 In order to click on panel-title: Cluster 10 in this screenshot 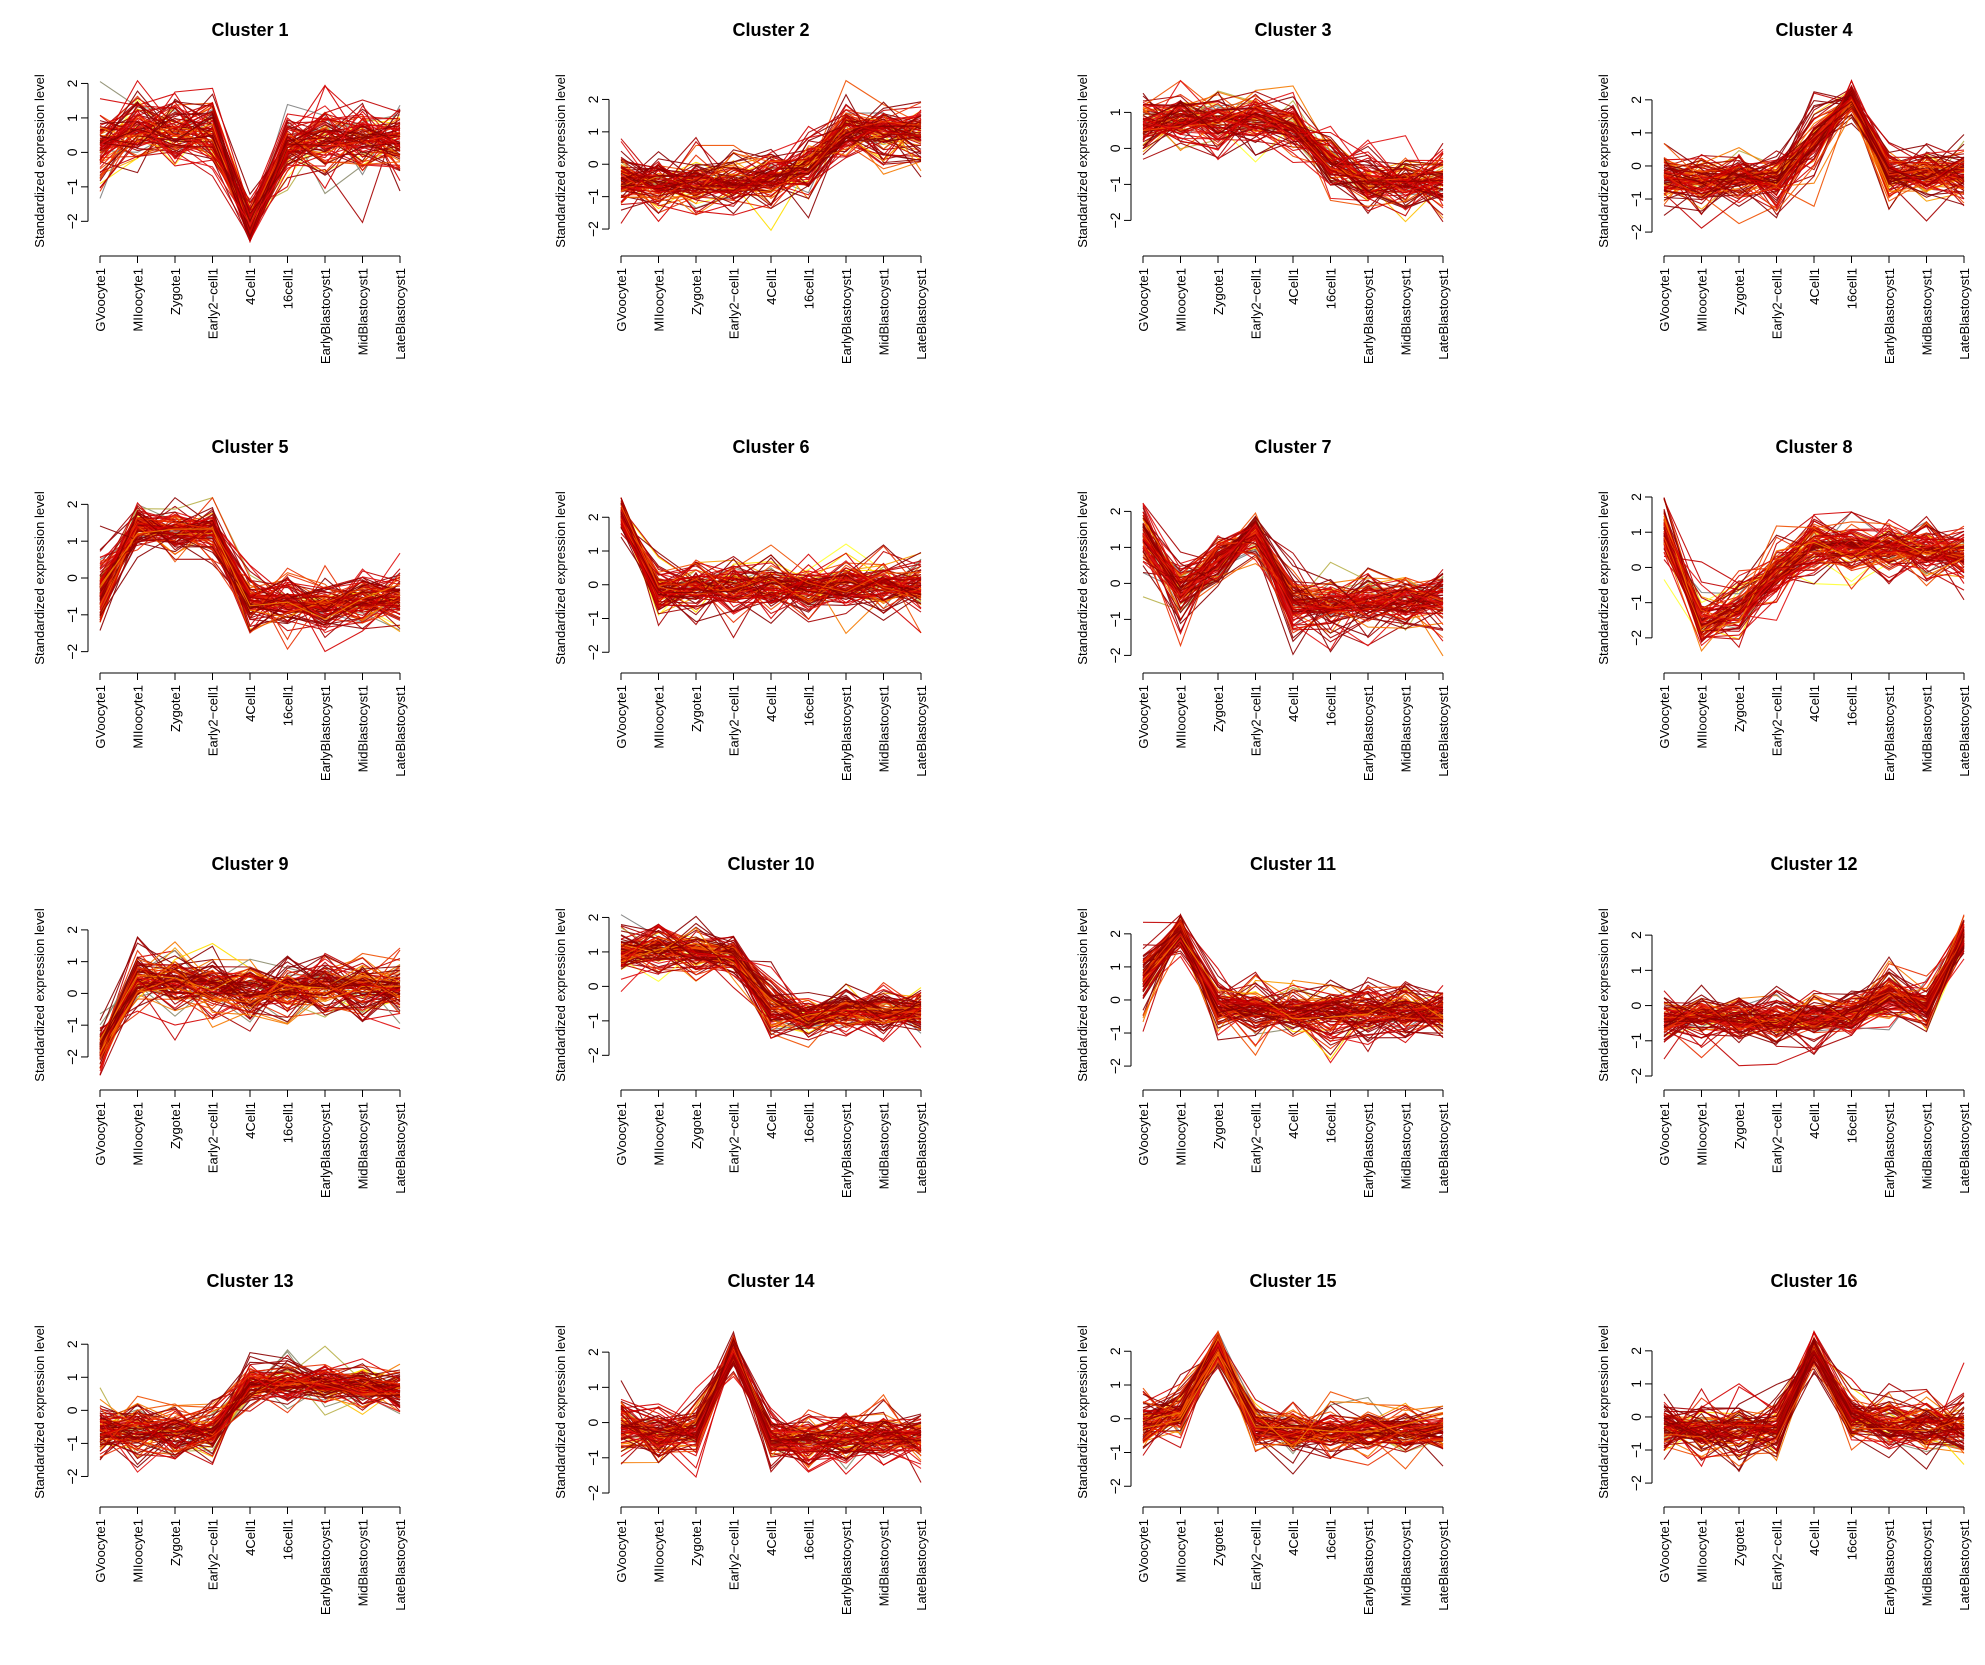, I will do `click(770, 864)`.